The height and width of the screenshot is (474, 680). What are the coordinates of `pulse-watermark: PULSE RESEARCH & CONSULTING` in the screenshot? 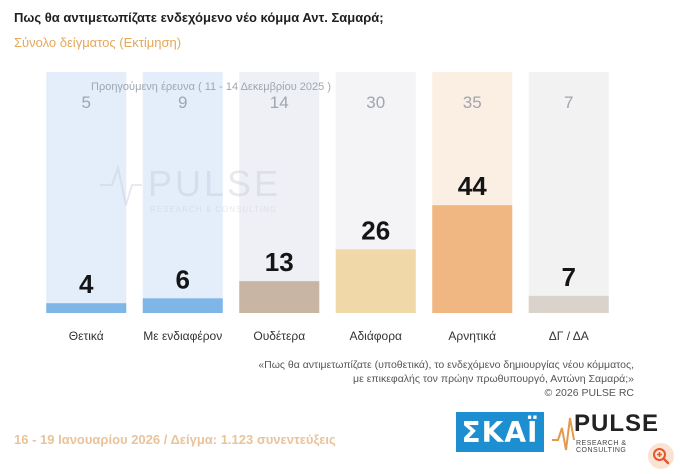 It's located at (190, 188).